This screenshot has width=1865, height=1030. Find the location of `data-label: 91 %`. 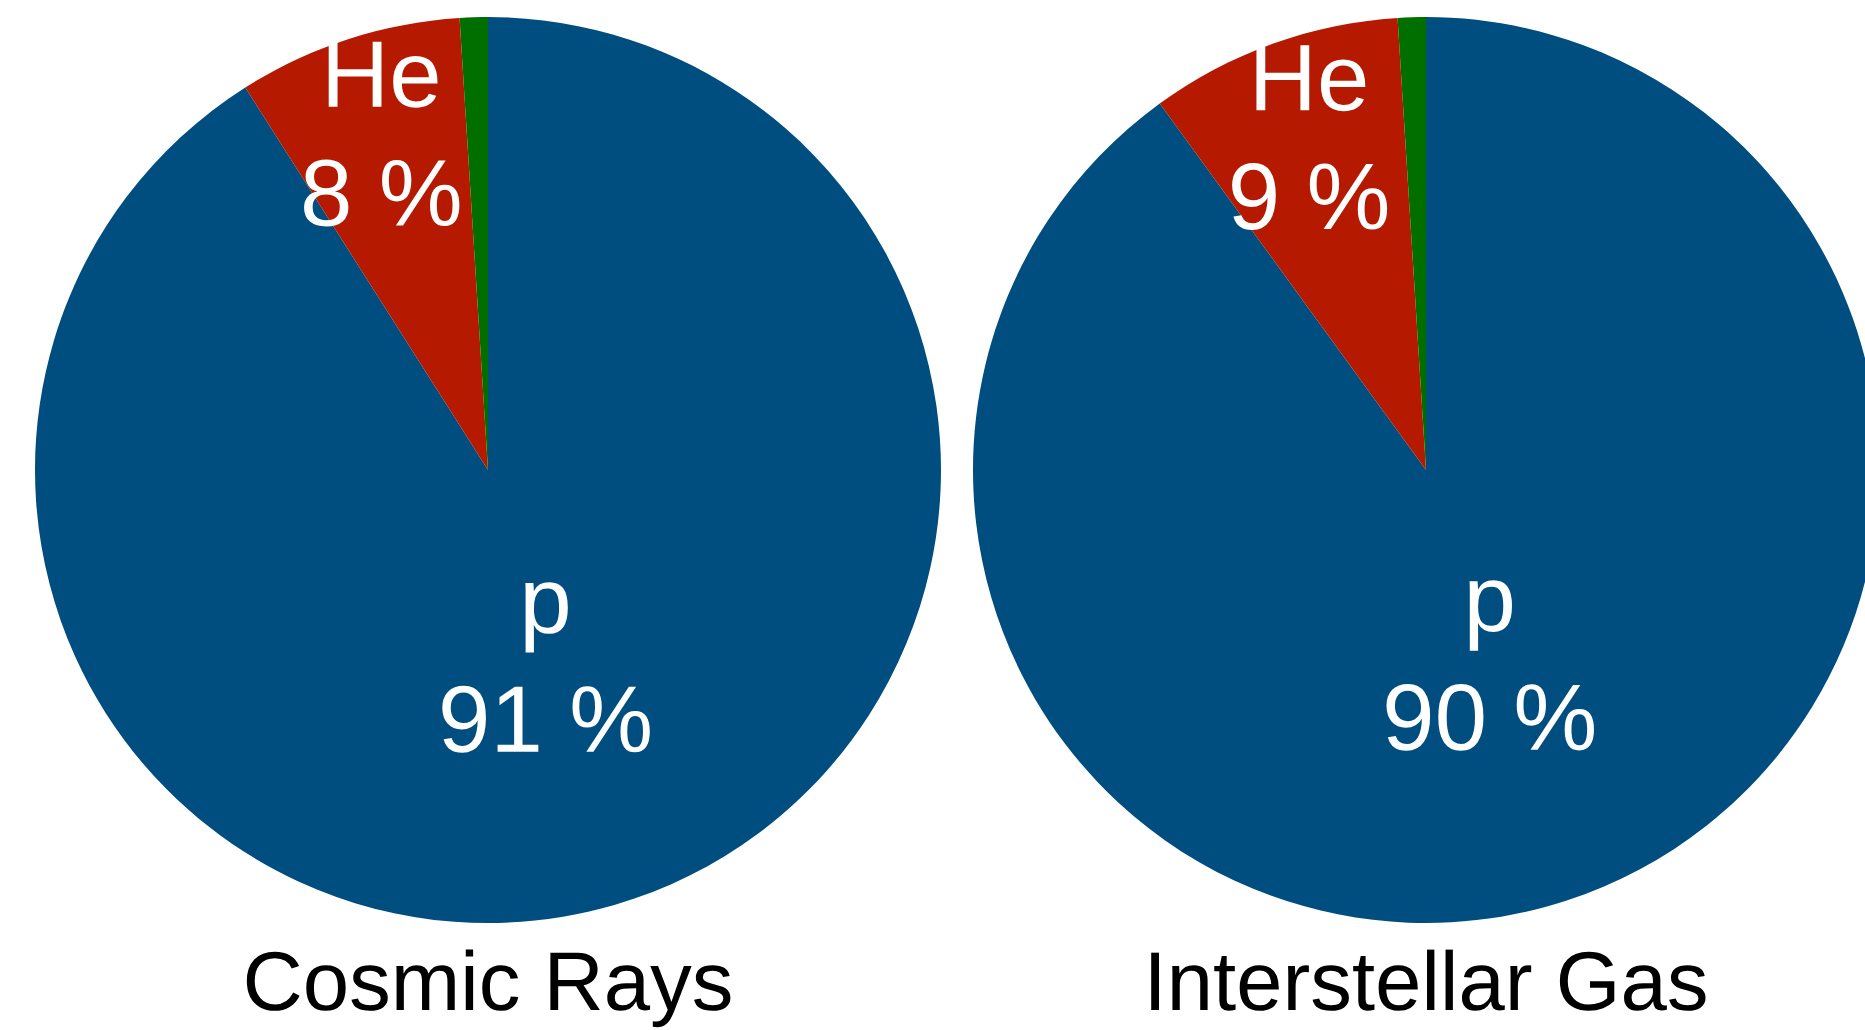

data-label: 91 % is located at coordinates (546, 719).